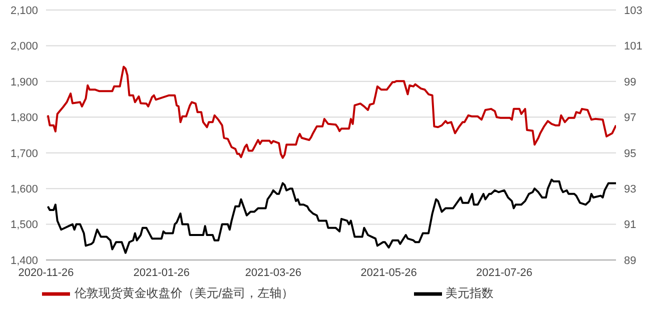 The width and height of the screenshot is (656, 312). What do you see at coordinates (630, 154) in the screenshot?
I see `y2-tick-label: 95` at bounding box center [630, 154].